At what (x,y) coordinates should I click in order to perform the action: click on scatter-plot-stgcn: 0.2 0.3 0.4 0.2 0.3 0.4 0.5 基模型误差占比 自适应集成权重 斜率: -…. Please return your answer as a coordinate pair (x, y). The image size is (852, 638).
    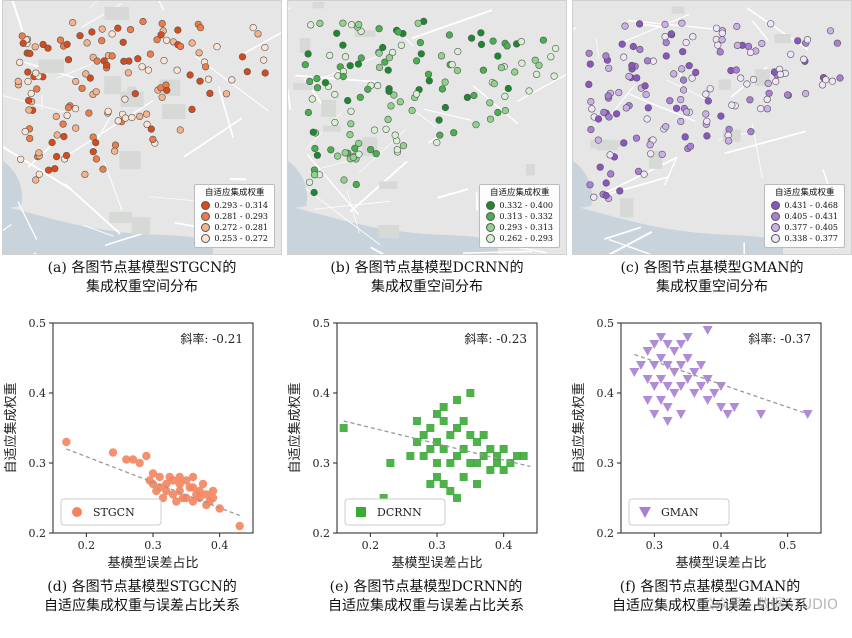
    Looking at the image, I should click on (142, 448).